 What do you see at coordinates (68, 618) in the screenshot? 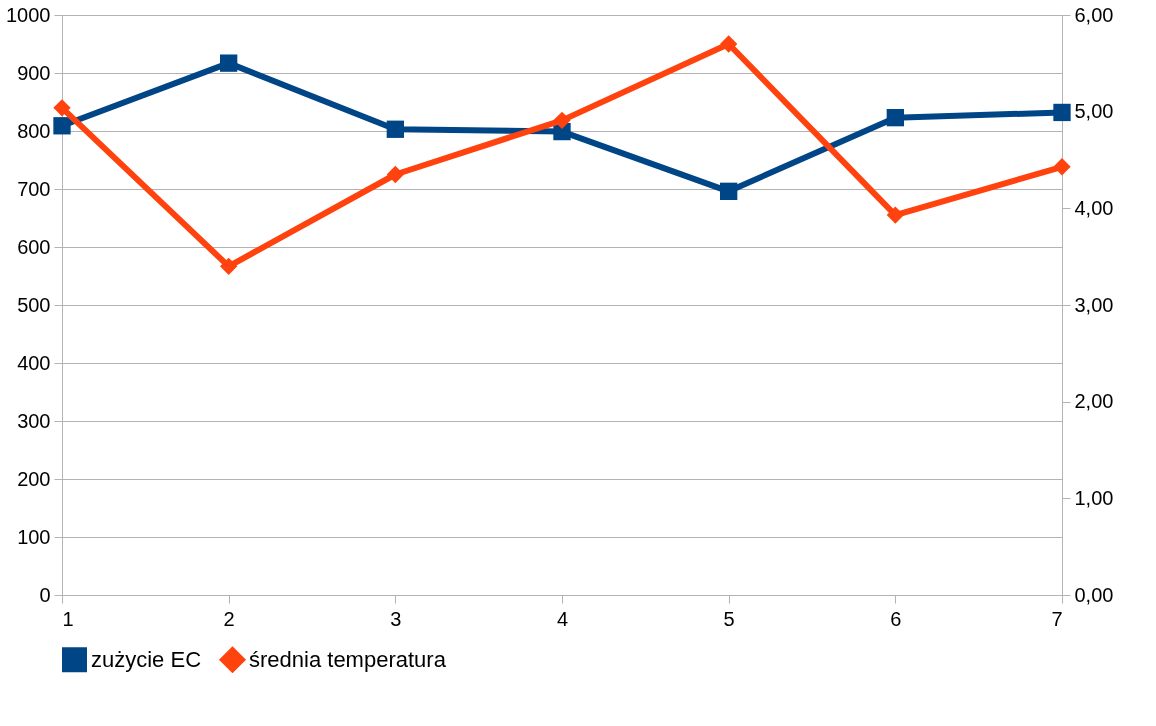
I see `x-tick-label: 1` at bounding box center [68, 618].